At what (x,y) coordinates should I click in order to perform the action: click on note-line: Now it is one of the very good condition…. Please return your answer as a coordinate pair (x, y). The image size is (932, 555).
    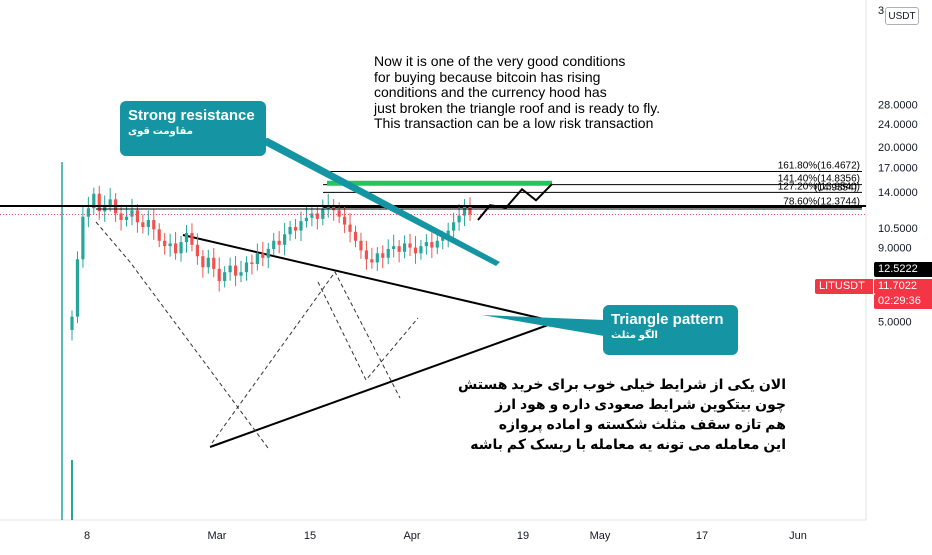
    Looking at the image, I should click on (500, 61).